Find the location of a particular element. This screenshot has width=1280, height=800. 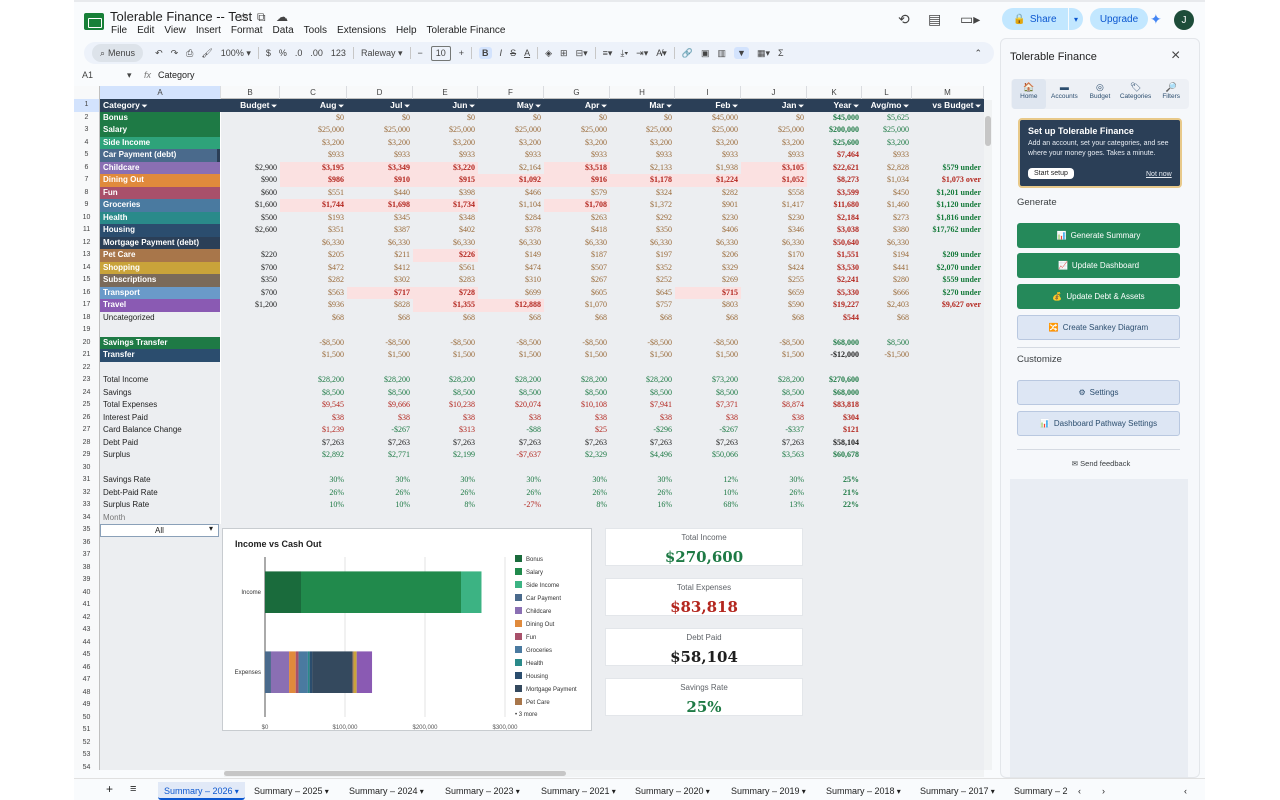

nav-accounts: ▬ Accounts is located at coordinates (1064, 94).